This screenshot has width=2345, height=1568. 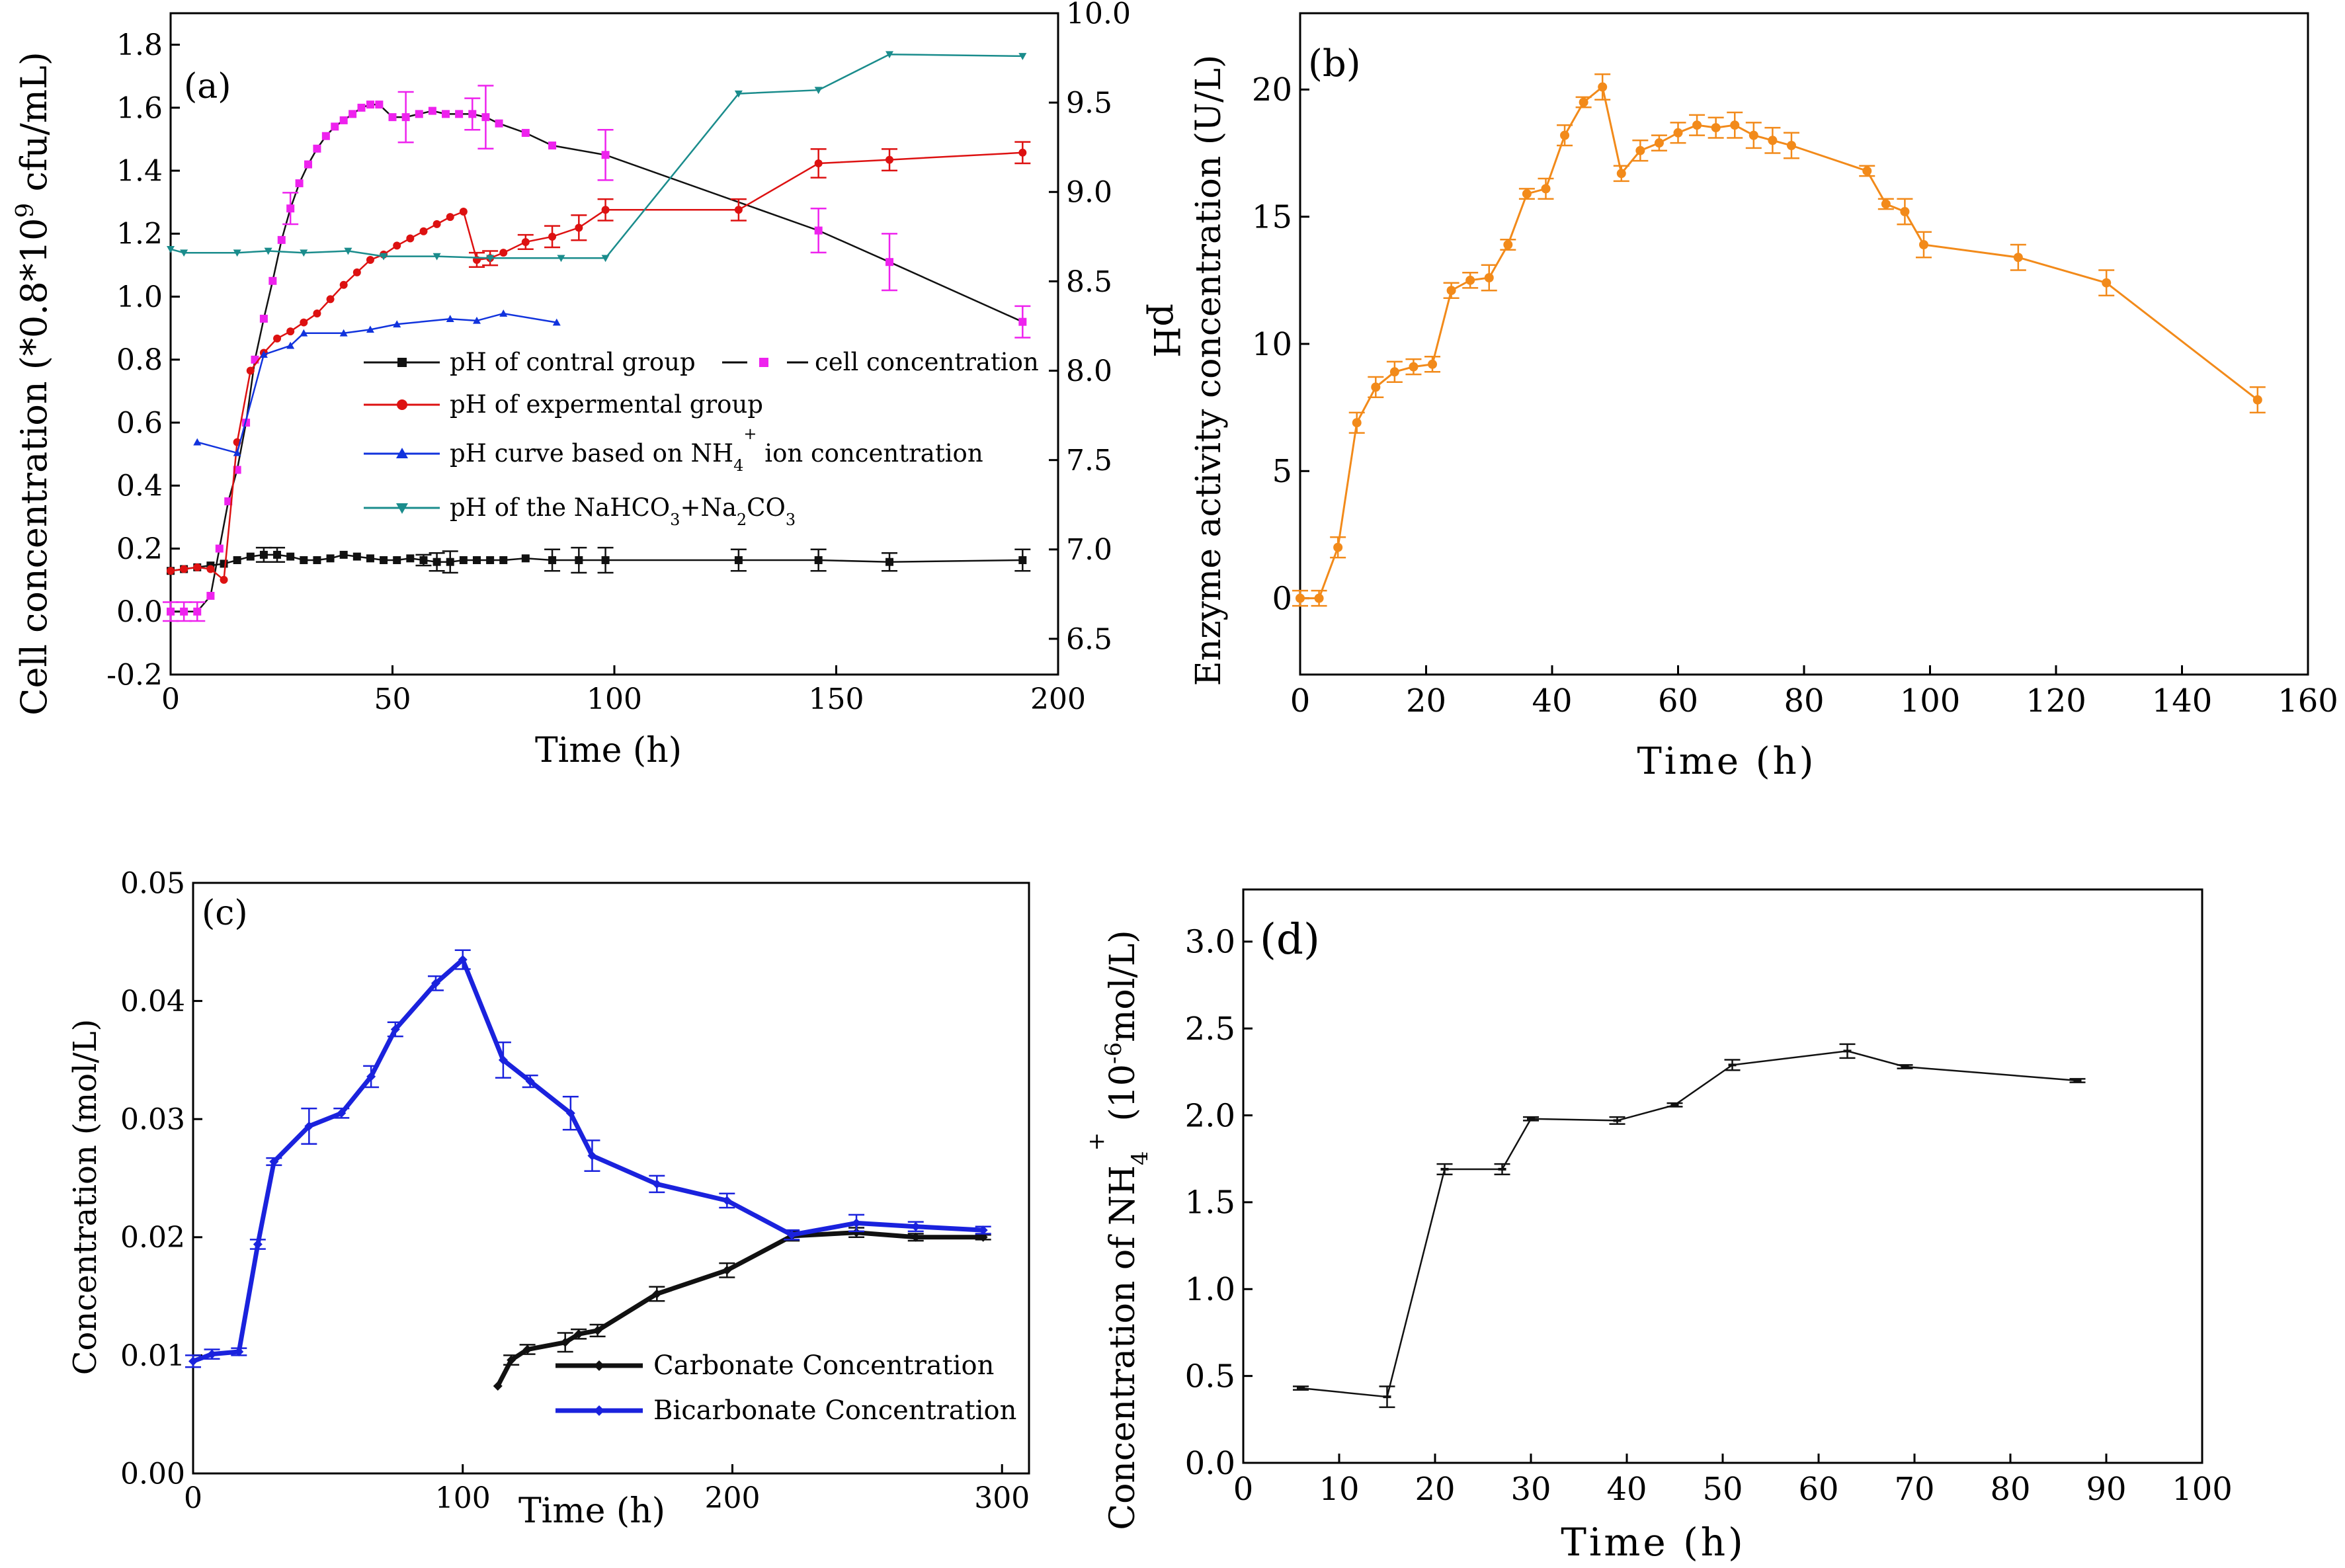 I want to click on panel-c-x-tick-label: 200, so click(x=732, y=1498).